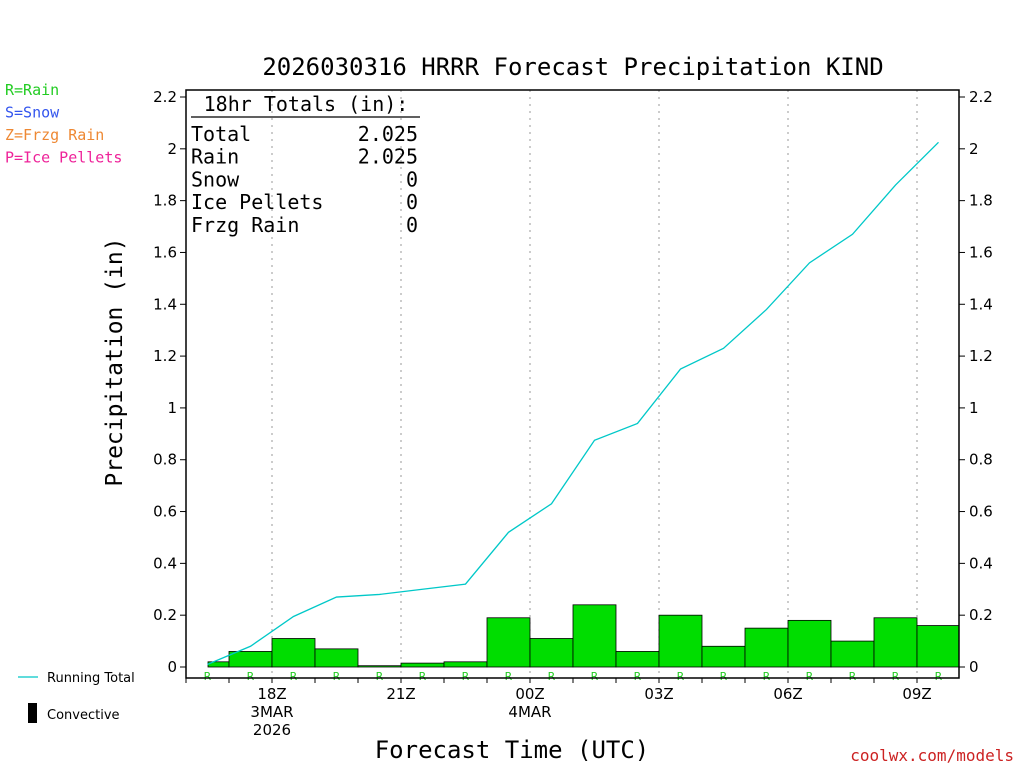  What do you see at coordinates (83, 715) in the screenshot?
I see `convective-label: Convective` at bounding box center [83, 715].